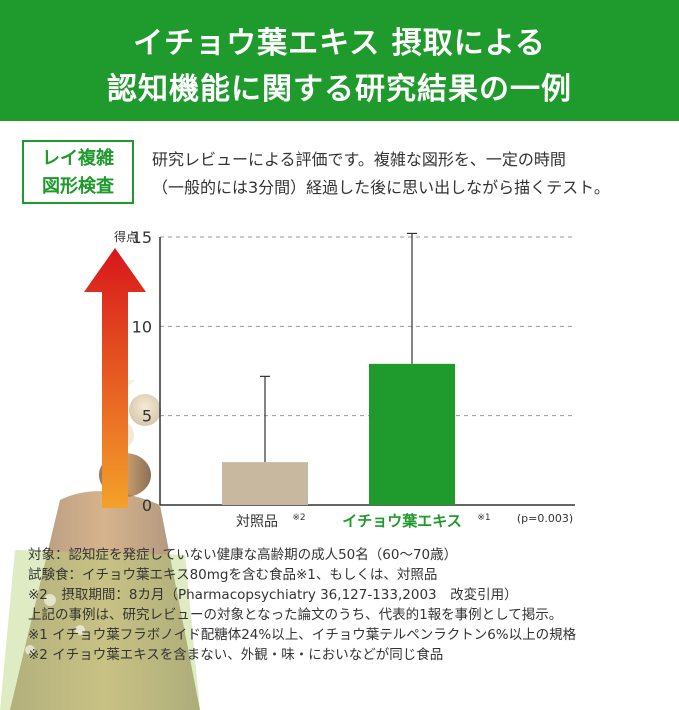 Image resolution: width=679 pixels, height=710 pixels. I want to click on test-description-line1: 研究レビューによる評価です。複雑な図形を、一定の時間, so click(359, 159).